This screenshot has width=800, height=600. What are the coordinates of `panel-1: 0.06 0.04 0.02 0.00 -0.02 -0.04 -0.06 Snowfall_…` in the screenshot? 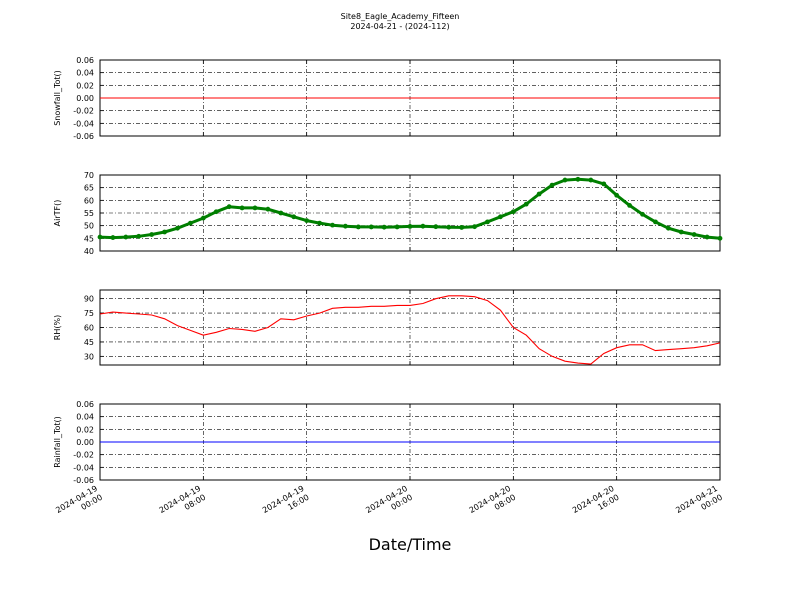 It's located at (387, 98).